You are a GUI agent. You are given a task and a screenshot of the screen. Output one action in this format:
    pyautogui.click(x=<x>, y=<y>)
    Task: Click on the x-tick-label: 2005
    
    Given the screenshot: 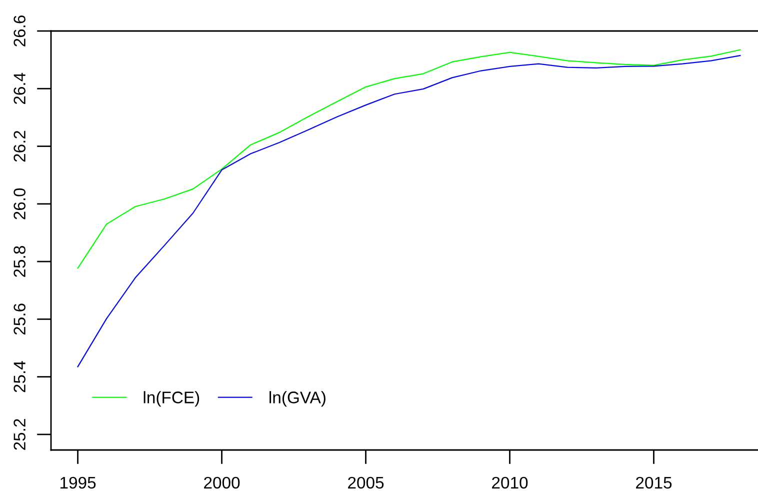 What is the action you would take?
    pyautogui.click(x=366, y=482)
    